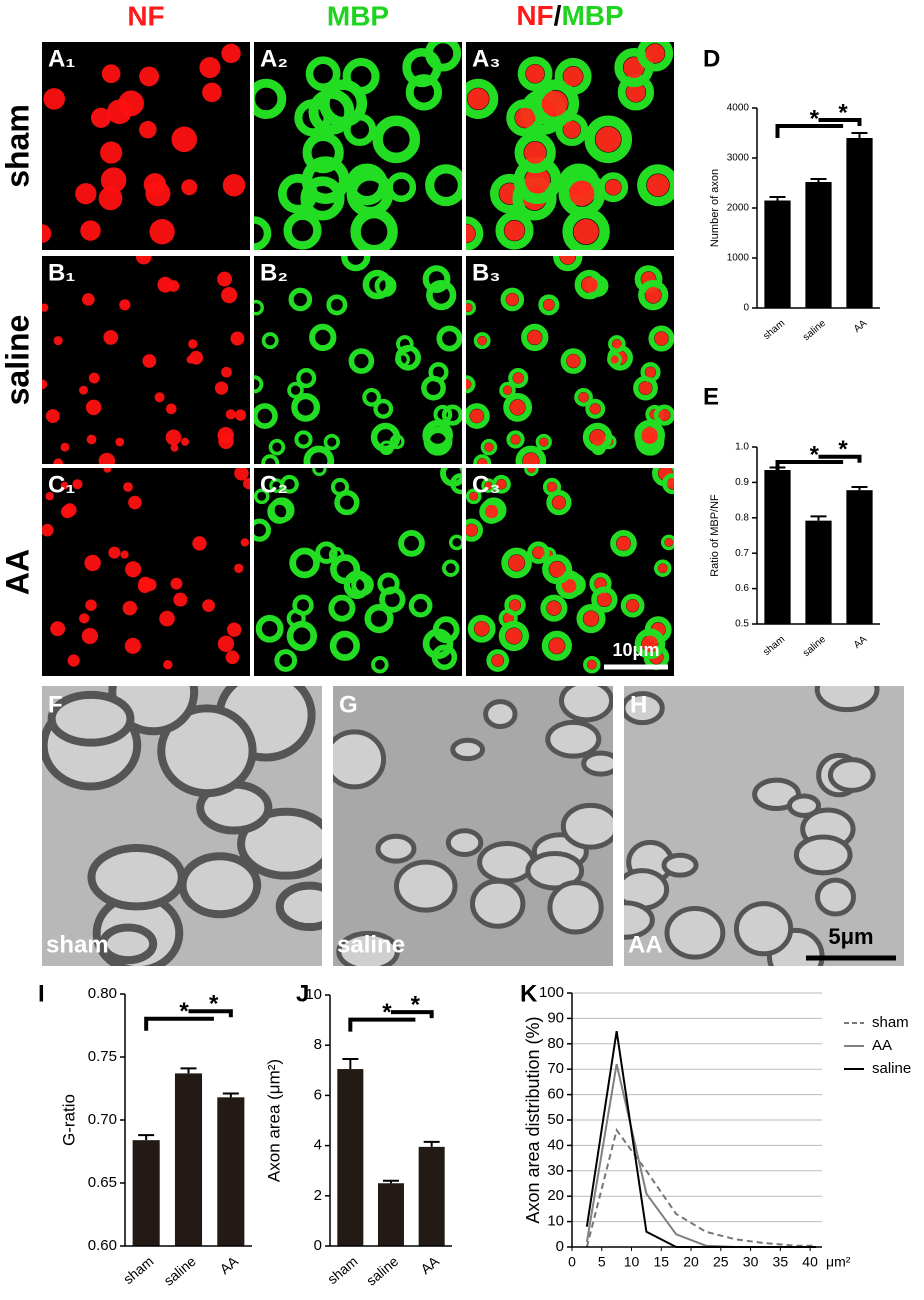 This screenshot has width=924, height=1300. Describe the element at coordinates (701, 1139) in the screenshot. I see `series-line` at that location.